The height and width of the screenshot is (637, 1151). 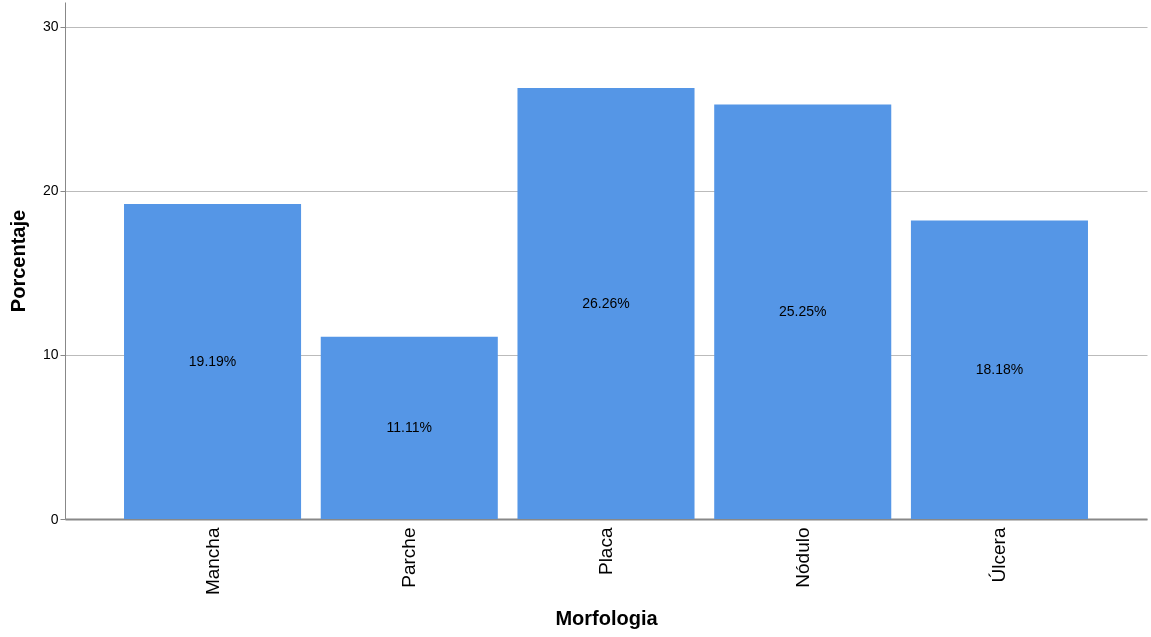 I want to click on y-axis-title: Porcentaje, so click(x=17, y=261).